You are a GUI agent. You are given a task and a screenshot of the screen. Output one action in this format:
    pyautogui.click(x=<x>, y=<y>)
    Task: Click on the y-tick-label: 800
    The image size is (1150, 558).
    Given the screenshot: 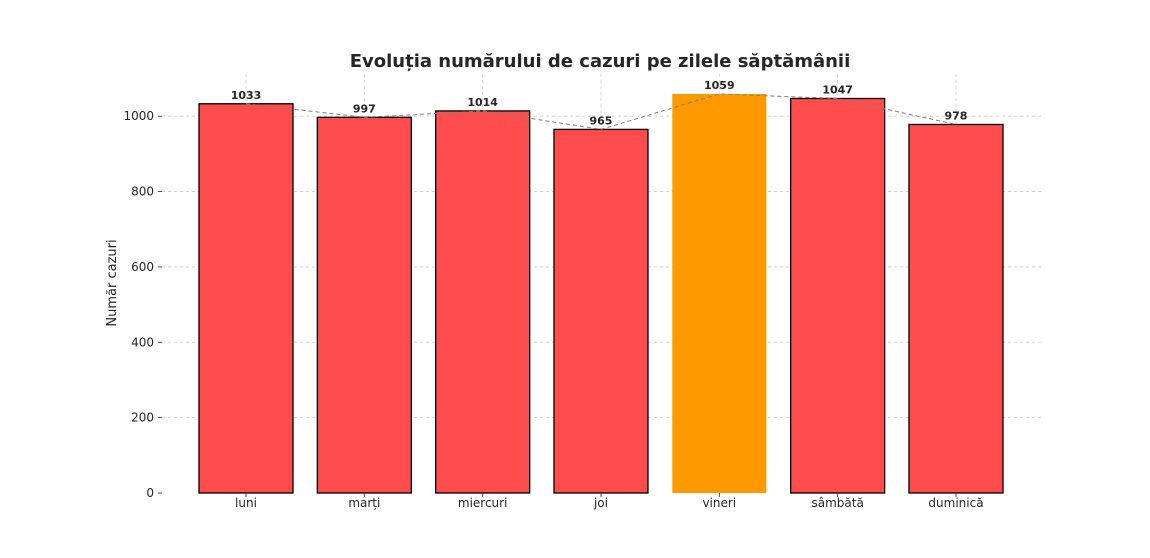 What is the action you would take?
    pyautogui.click(x=142, y=192)
    